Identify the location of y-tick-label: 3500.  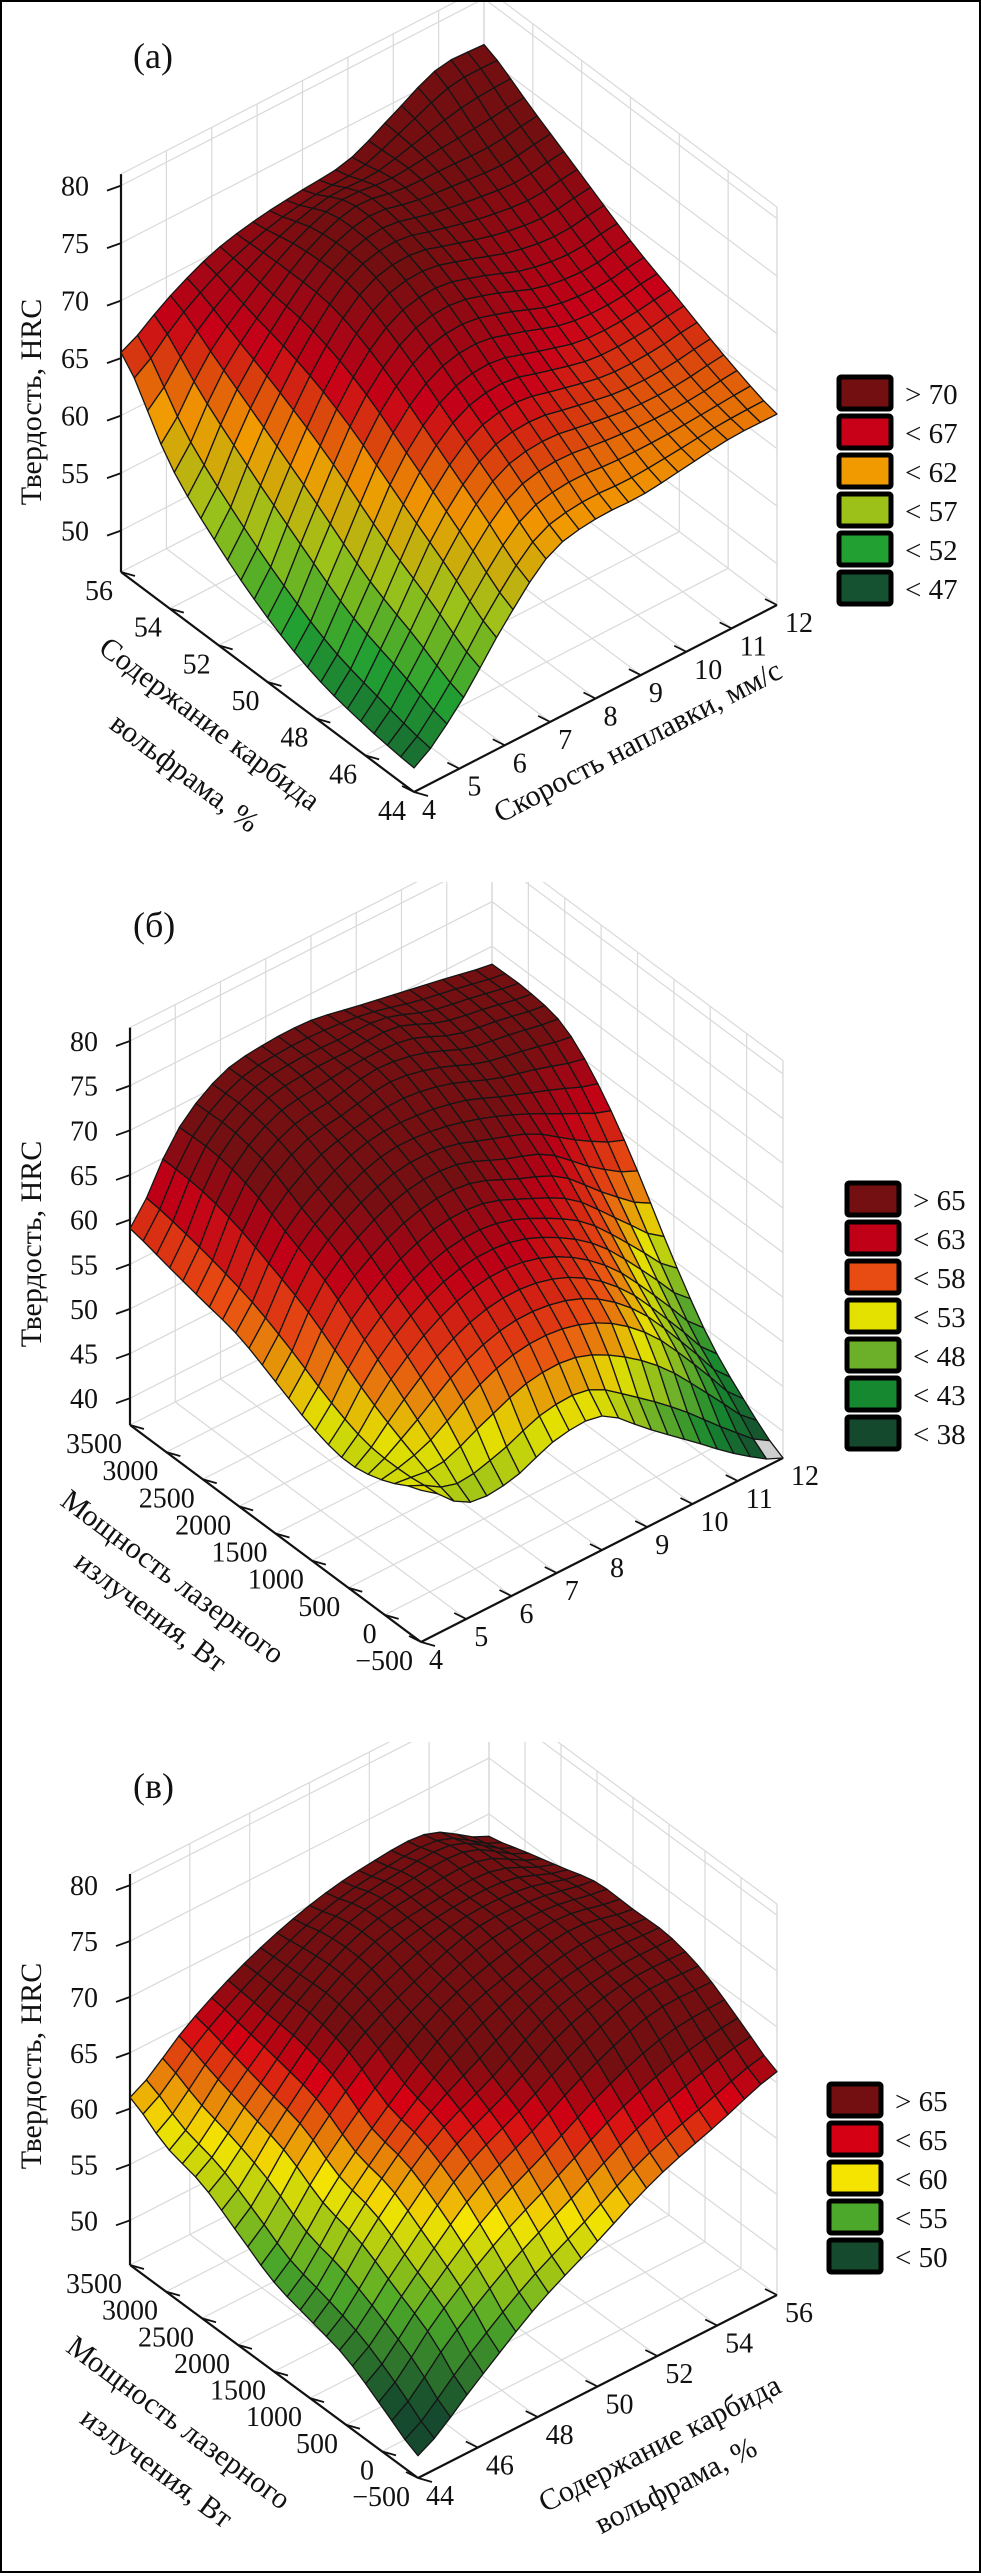
(94, 1444).